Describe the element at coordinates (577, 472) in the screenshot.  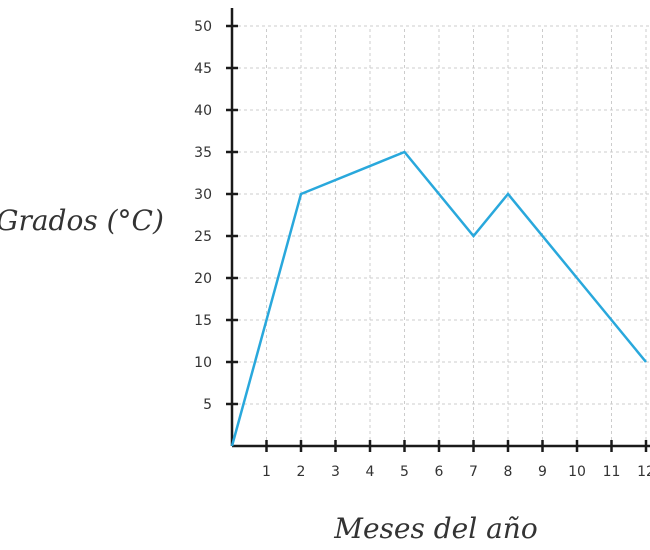
I see `x-tick-label: 10` at that location.